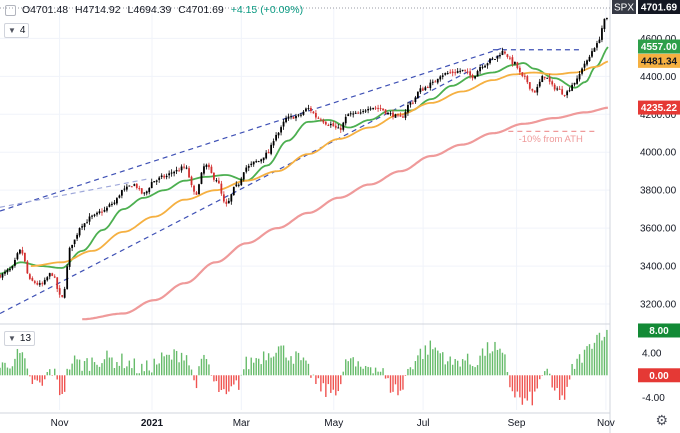  Describe the element at coordinates (20, 338) in the screenshot. I see `indicator-study-collapse: ▼ 13` at that location.